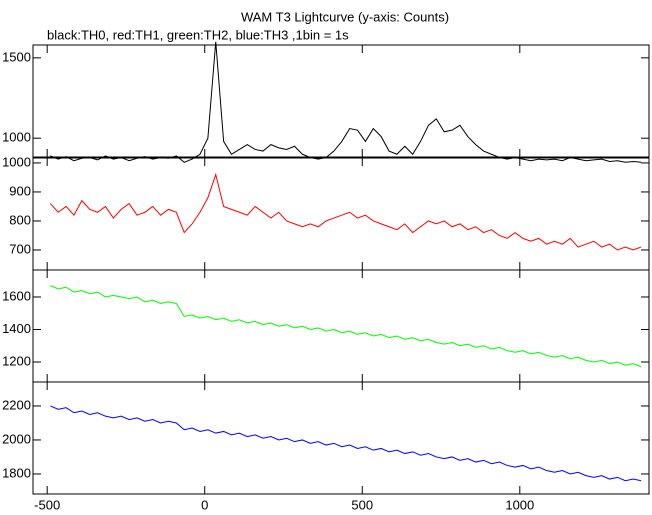  Describe the element at coordinates (20, 248) in the screenshot. I see `y-tick-label: 700` at that location.